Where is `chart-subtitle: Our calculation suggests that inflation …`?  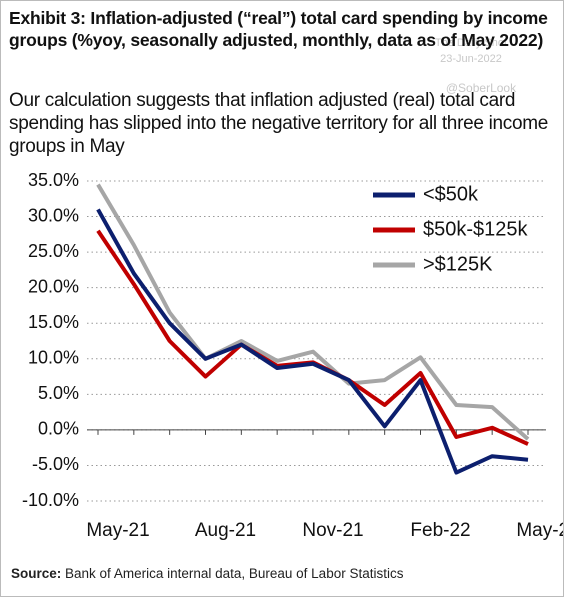 chart-subtitle: Our calculation suggests that inflation … is located at coordinates (279, 123).